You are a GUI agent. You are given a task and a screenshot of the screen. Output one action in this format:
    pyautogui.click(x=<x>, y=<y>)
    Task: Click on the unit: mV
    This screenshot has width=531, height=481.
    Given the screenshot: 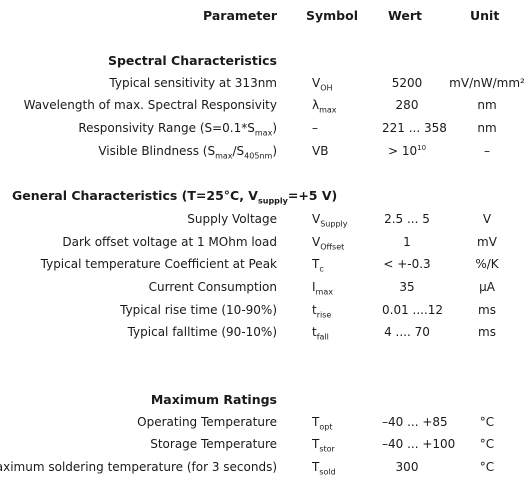 What is the action you would take?
    pyautogui.click(x=487, y=242)
    